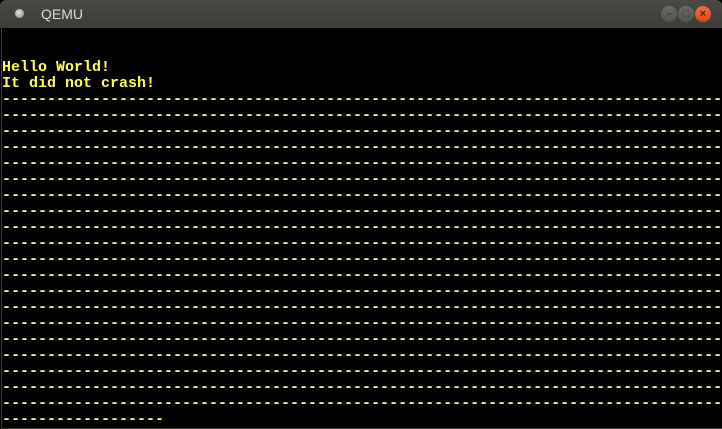 The height and width of the screenshot is (429, 722). What do you see at coordinates (56, 67) in the screenshot?
I see `terminal-line: Hello World!` at bounding box center [56, 67].